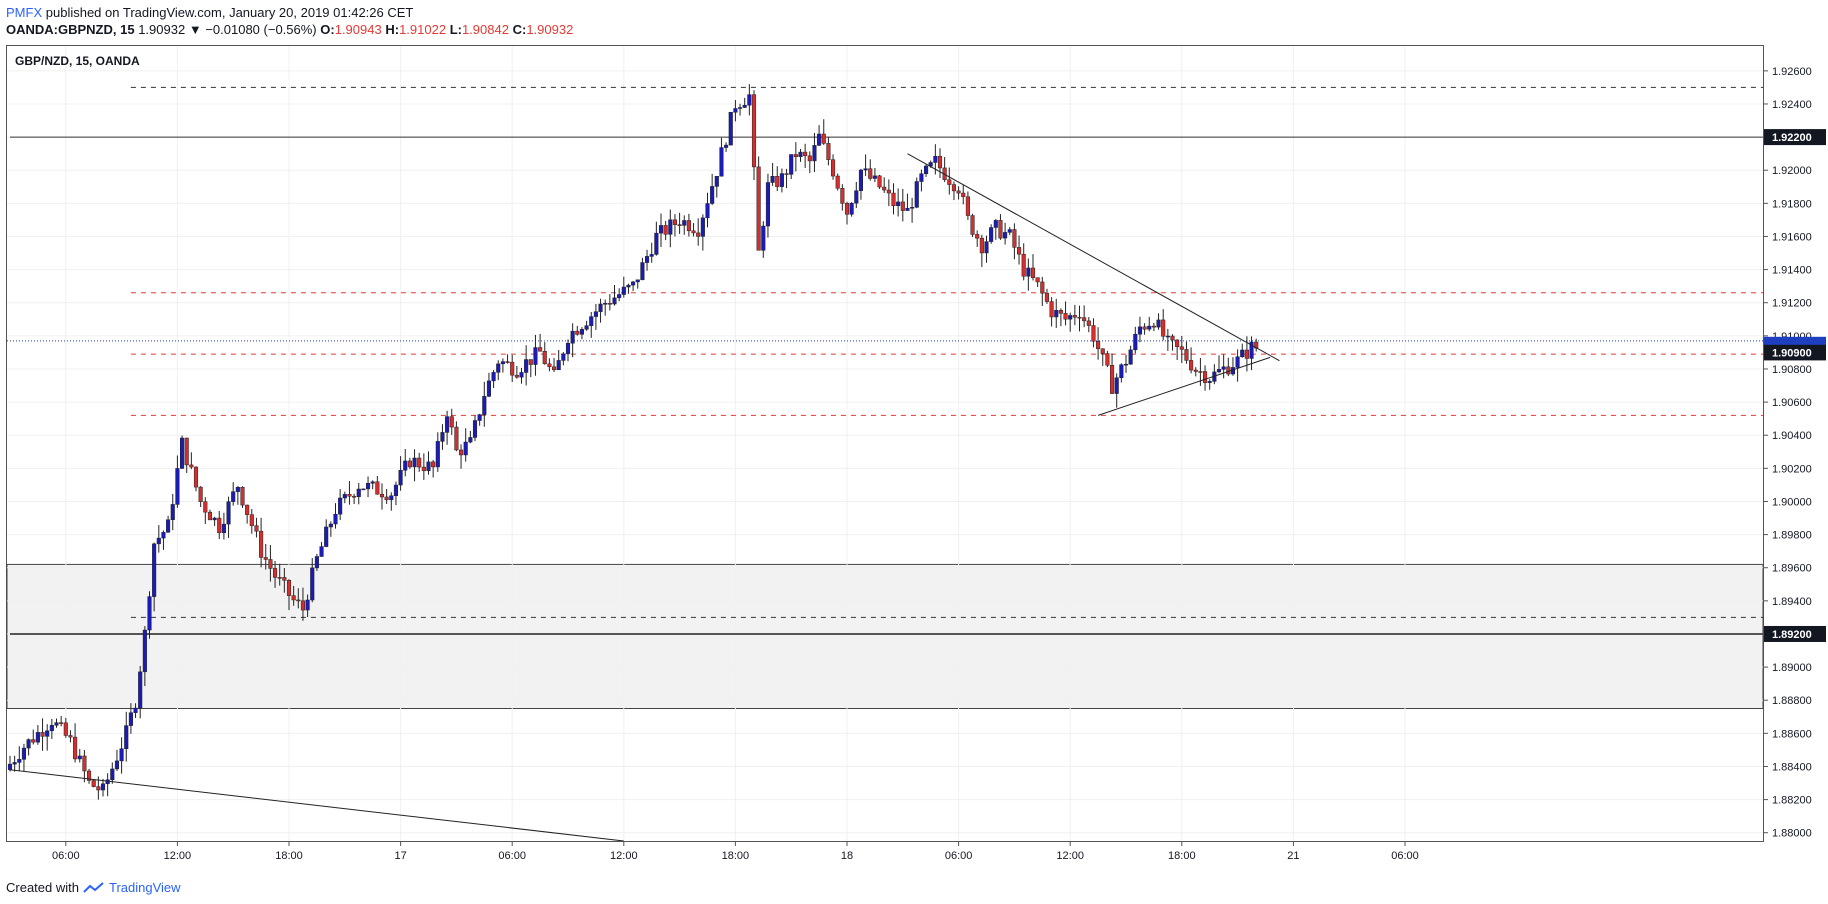  I want to click on last-price: 1.90932, so click(162, 29).